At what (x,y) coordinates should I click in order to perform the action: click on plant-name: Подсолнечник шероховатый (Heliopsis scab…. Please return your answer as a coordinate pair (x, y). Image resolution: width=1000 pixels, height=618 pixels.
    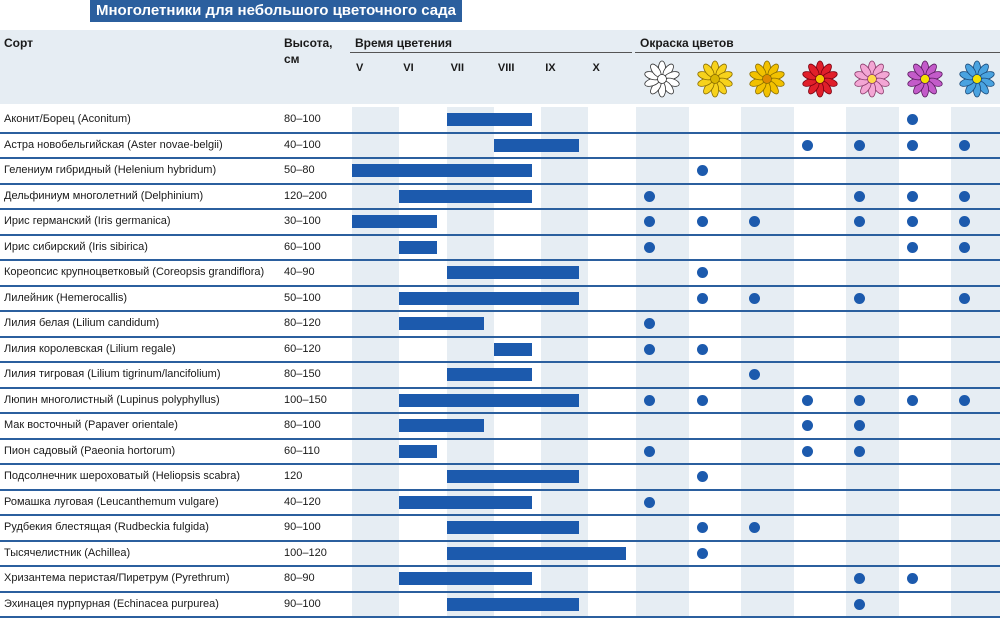
    Looking at the image, I should click on (122, 476).